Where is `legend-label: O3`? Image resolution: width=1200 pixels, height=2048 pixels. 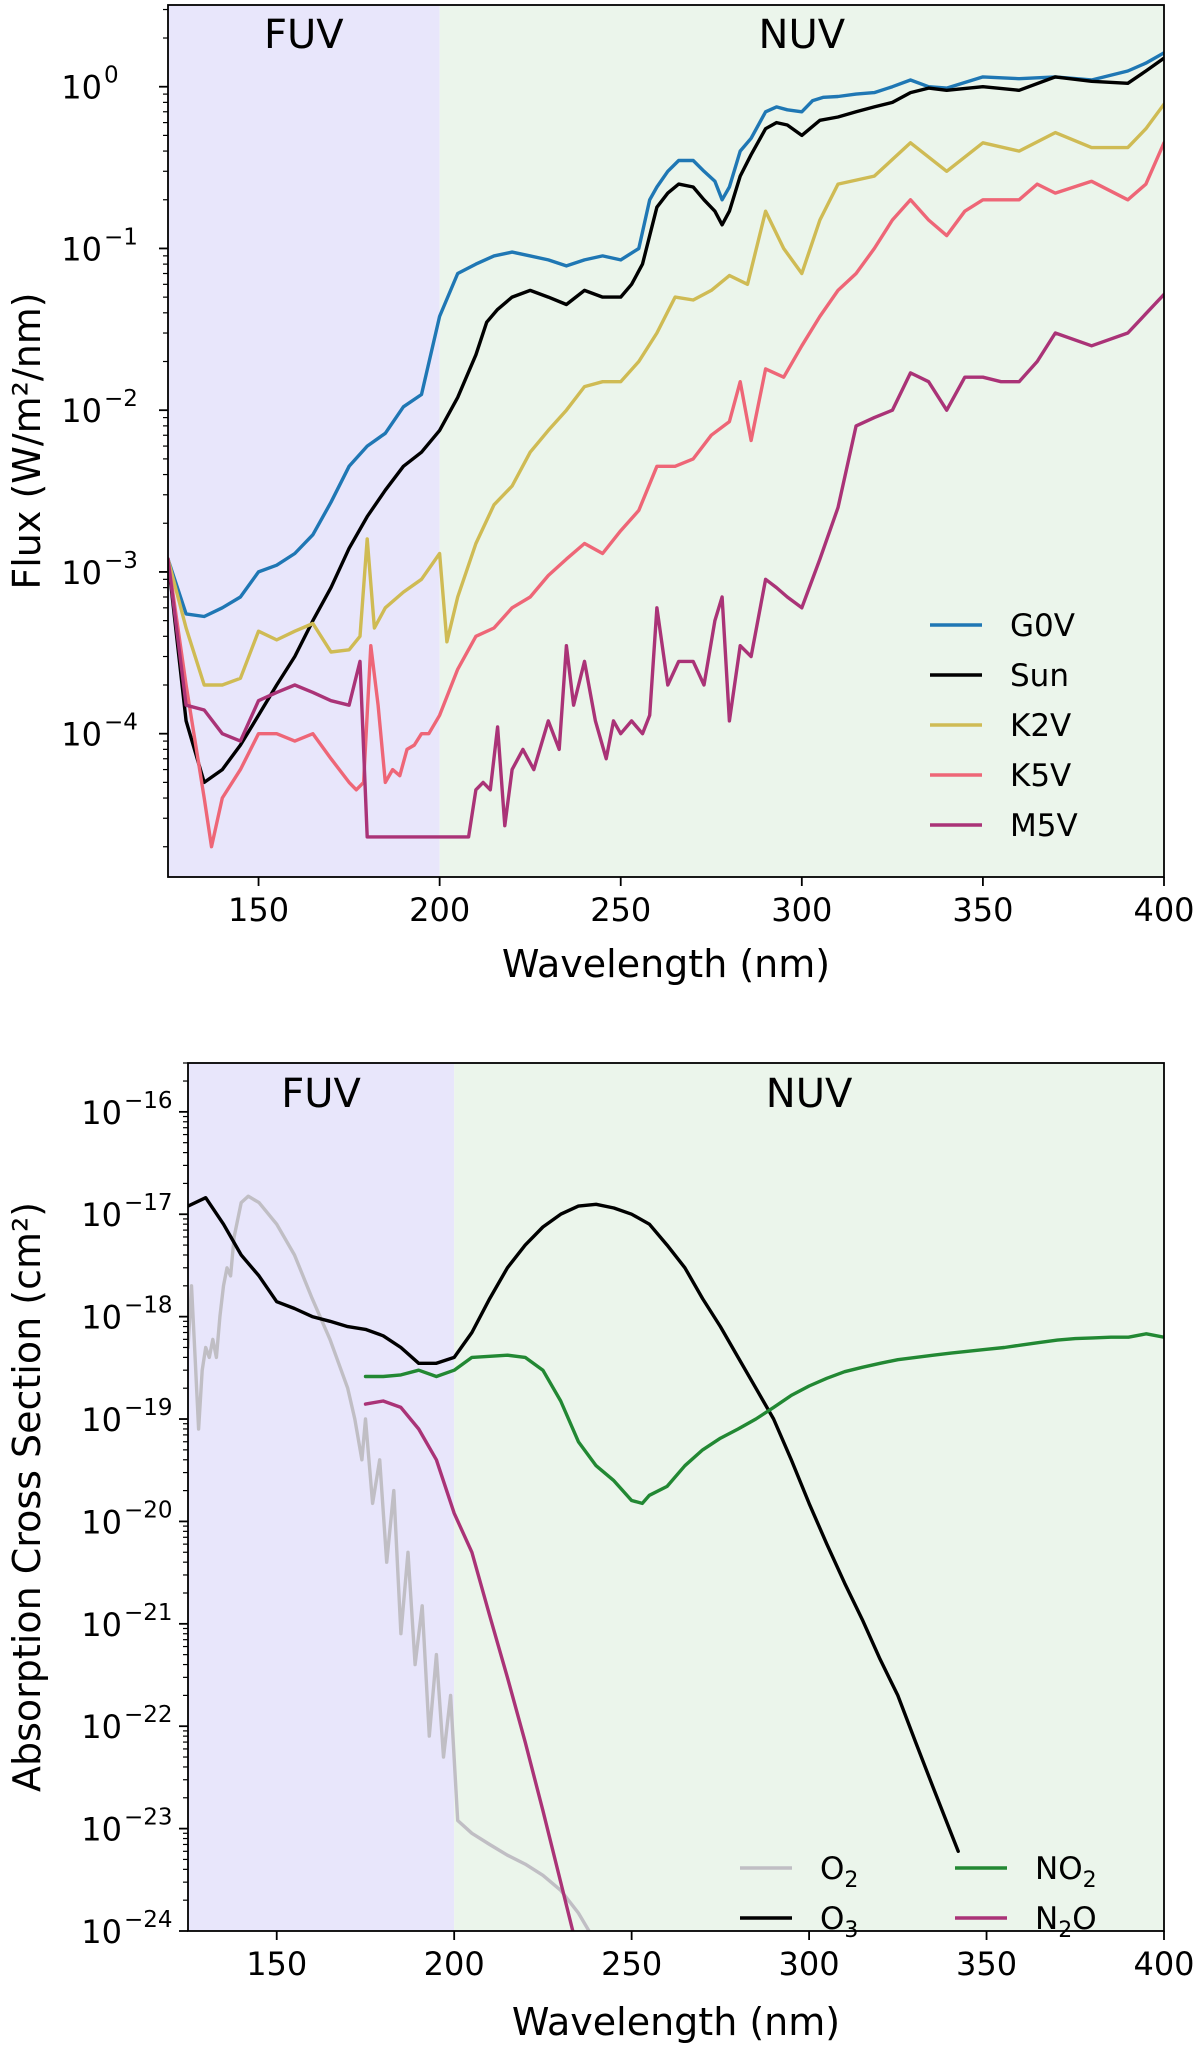
legend-label: O3 is located at coordinates (839, 1922).